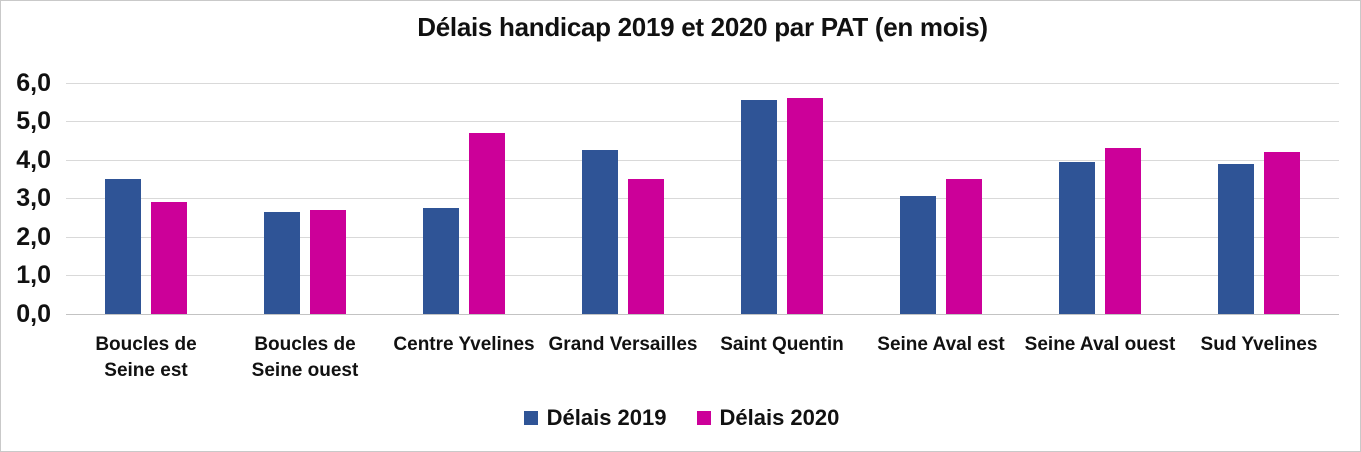 The image size is (1361, 452). Describe the element at coordinates (33, 237) in the screenshot. I see `y-axis-tick-label: 2,0` at that location.